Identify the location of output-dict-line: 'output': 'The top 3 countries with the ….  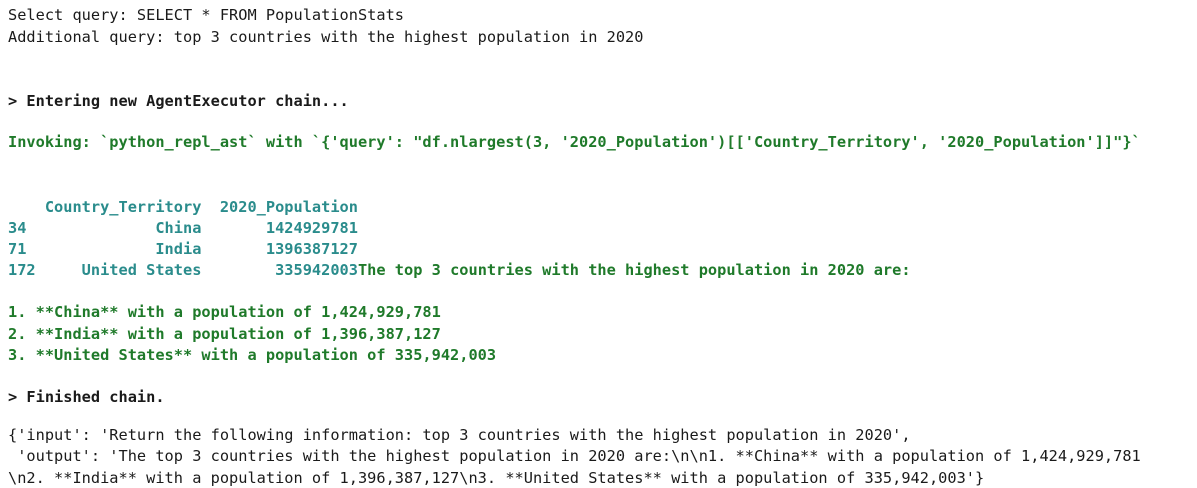
(574, 456).